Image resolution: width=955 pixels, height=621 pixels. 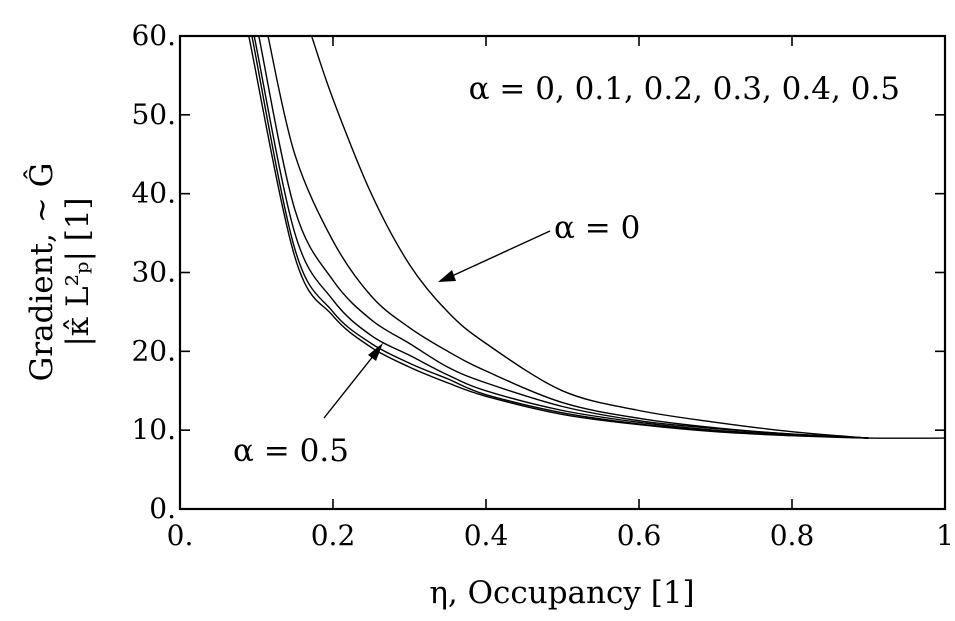 What do you see at coordinates (561, 593) in the screenshot?
I see `x-axis-title: η, Occupancy [1]` at bounding box center [561, 593].